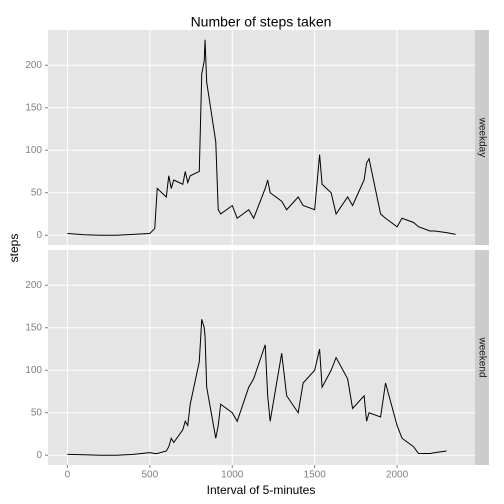 The height and width of the screenshot is (504, 504). What do you see at coordinates (261, 490) in the screenshot?
I see `x-axis-title: Interval of 5-minutes` at bounding box center [261, 490].